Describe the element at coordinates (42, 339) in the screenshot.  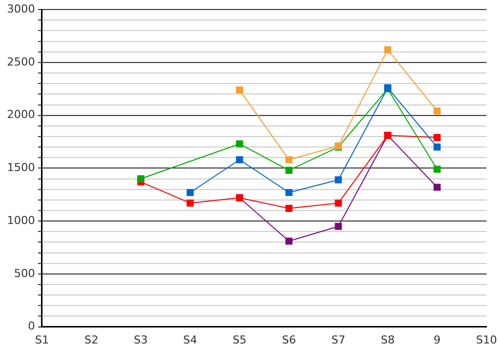
I see `x-tick-label: S1` at that location.